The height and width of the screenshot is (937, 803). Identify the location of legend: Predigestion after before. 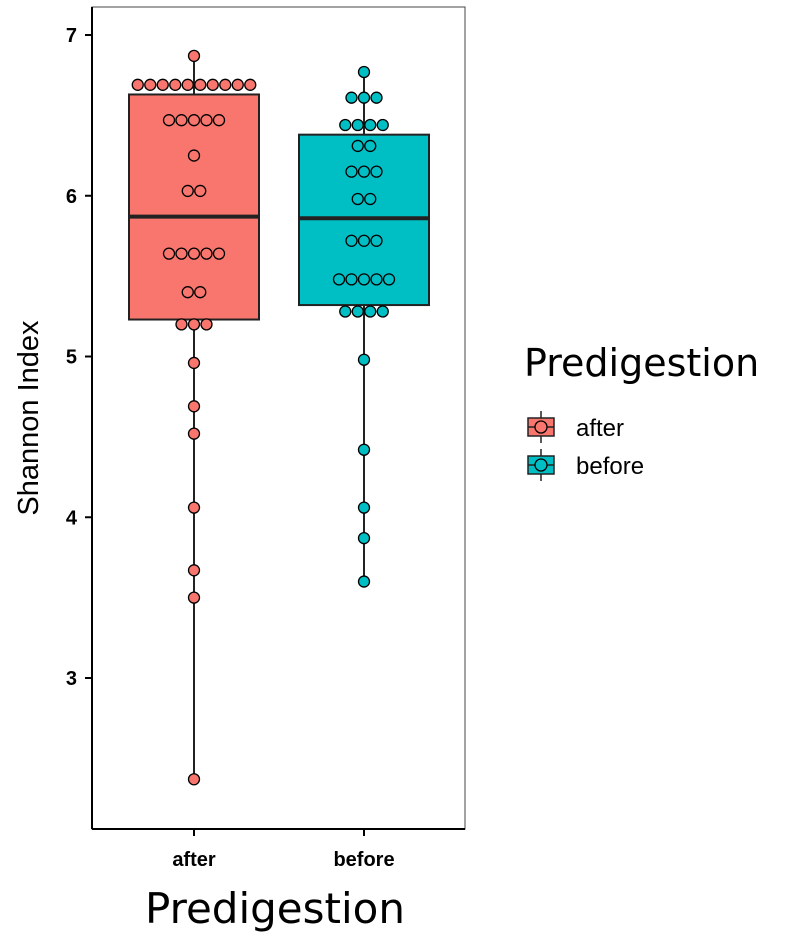
(641, 411).